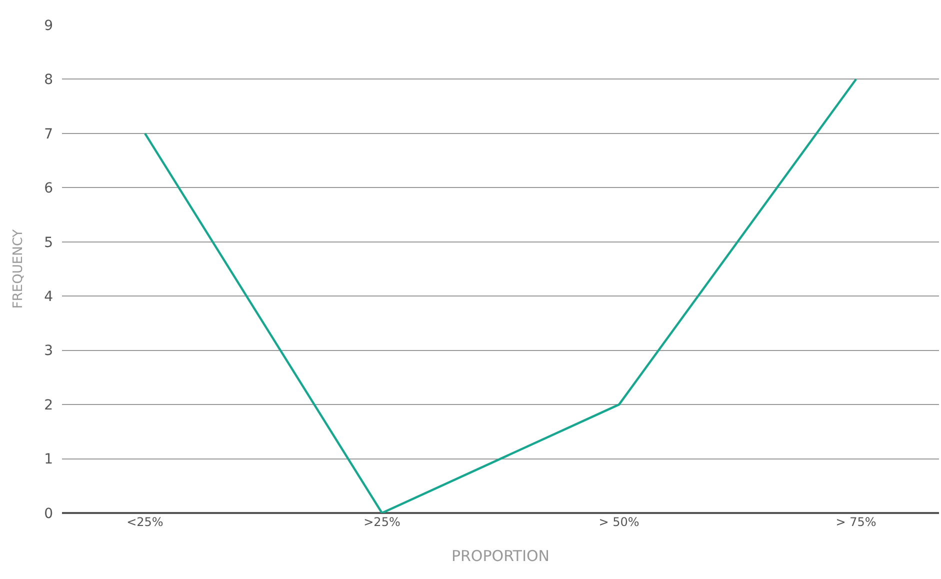 This screenshot has height=579, width=941. Describe the element at coordinates (48, 26) in the screenshot. I see `y-tick-label: 9` at that location.